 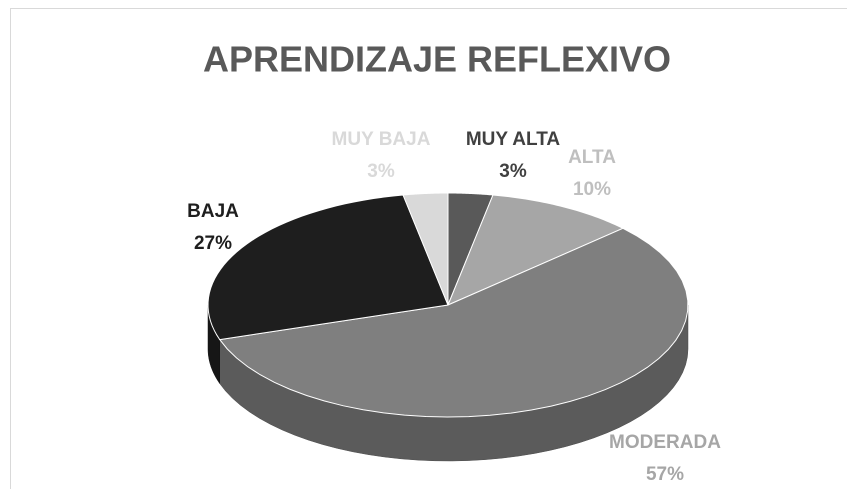 I want to click on data-label-category: BAJA, so click(x=213, y=211).